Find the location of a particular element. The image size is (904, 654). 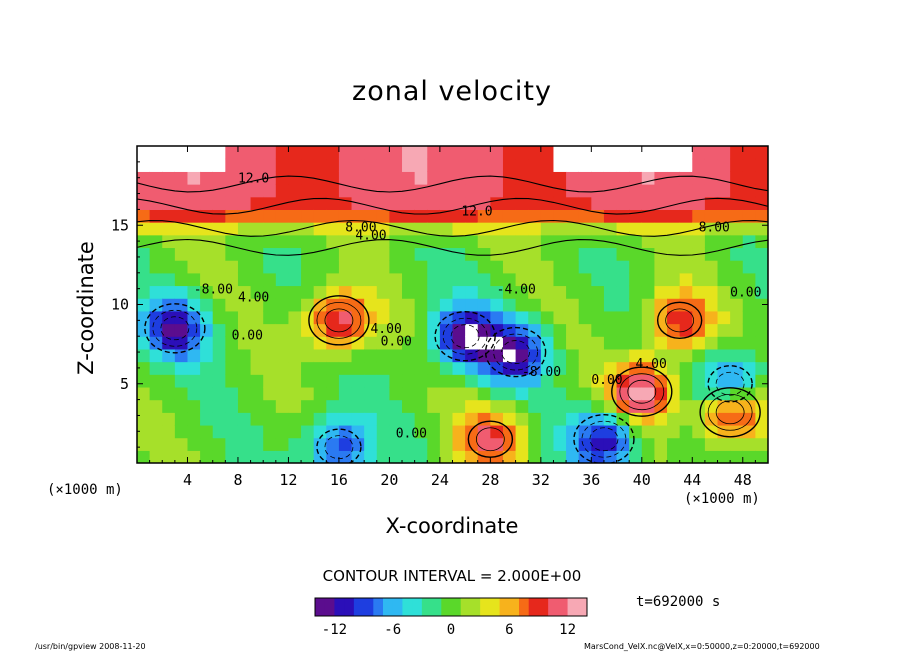

colorbar-tick-label: 12 is located at coordinates (567, 630).